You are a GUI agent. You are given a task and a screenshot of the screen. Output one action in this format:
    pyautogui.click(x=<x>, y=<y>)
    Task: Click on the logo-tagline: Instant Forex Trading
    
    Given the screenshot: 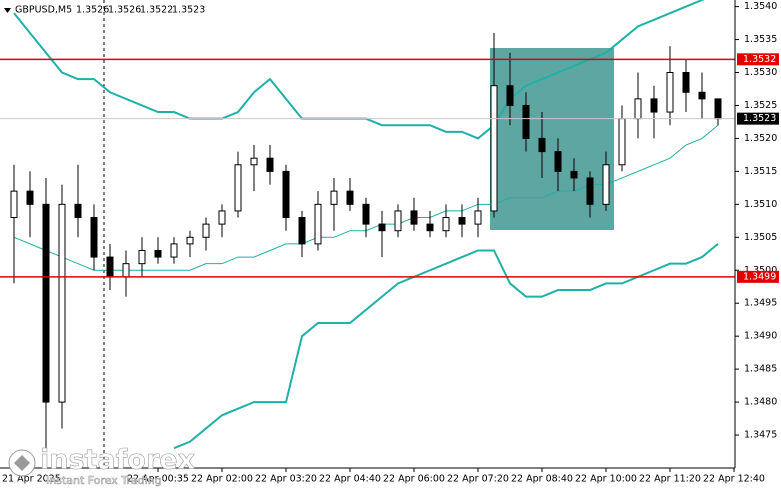 What is the action you would take?
    pyautogui.click(x=104, y=480)
    